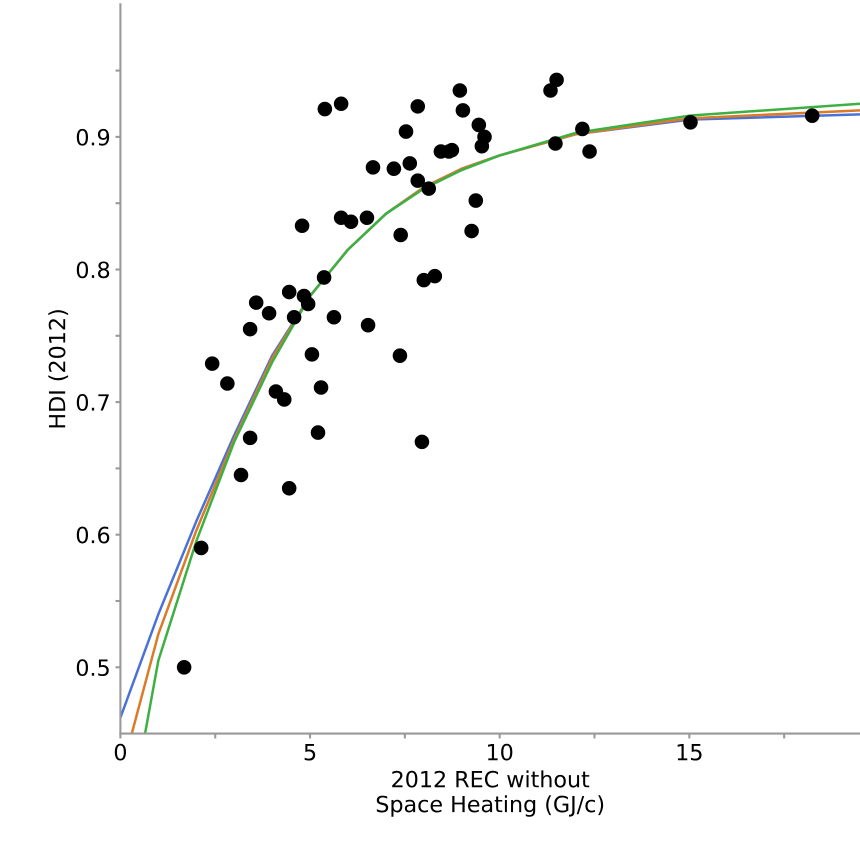 This screenshot has height=858, width=860. What do you see at coordinates (58, 369) in the screenshot?
I see `y-axis-title: HDI (2012)` at bounding box center [58, 369].